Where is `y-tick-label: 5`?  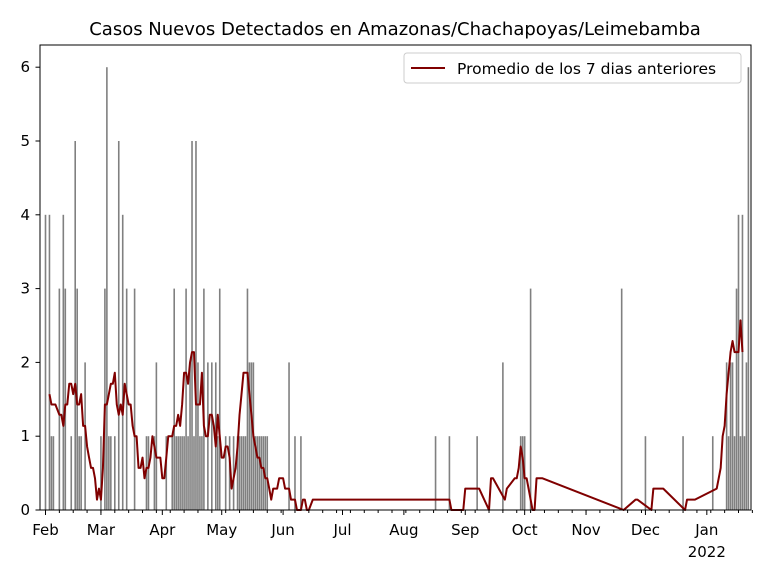
y-tick-label: 5 is located at coordinates (25, 141).